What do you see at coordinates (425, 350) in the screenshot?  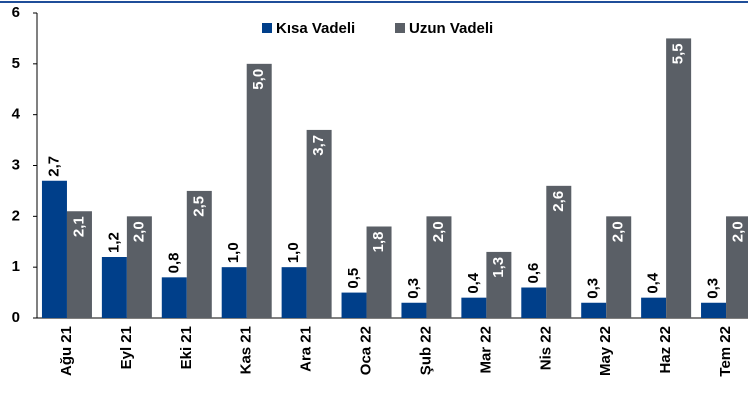 I see `x-tick-label: Şub 22` at bounding box center [425, 350].